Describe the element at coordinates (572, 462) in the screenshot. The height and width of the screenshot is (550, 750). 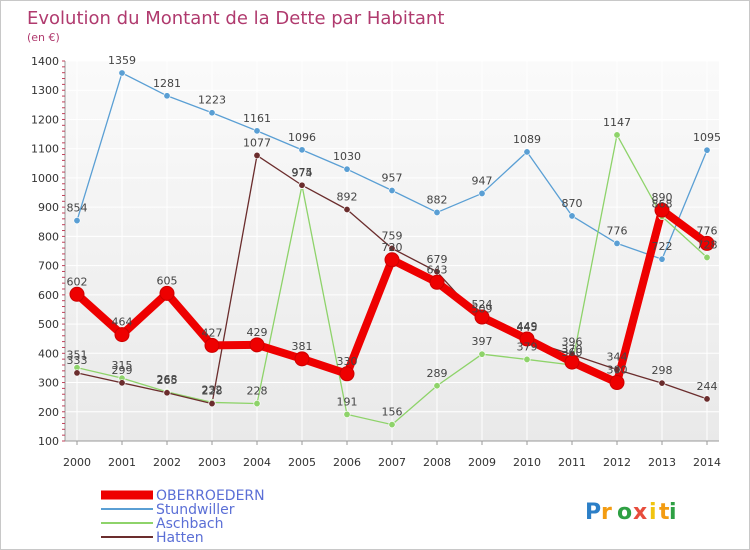
I see `x-tick-label: 2011` at that location.